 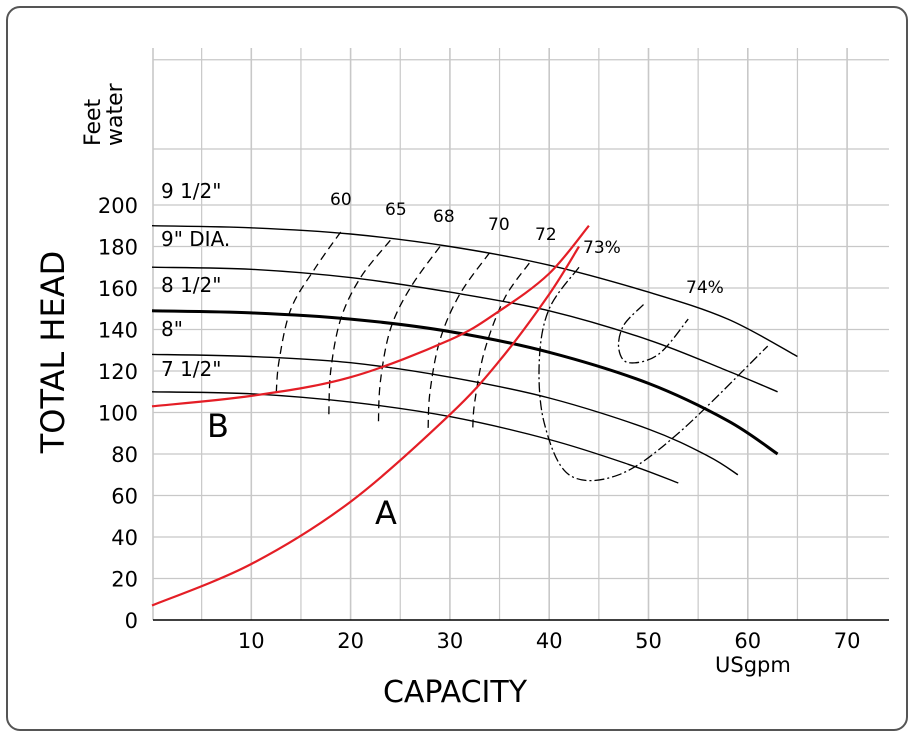 I want to click on y-axis-label: TOTAL HEAD, so click(x=53, y=353).